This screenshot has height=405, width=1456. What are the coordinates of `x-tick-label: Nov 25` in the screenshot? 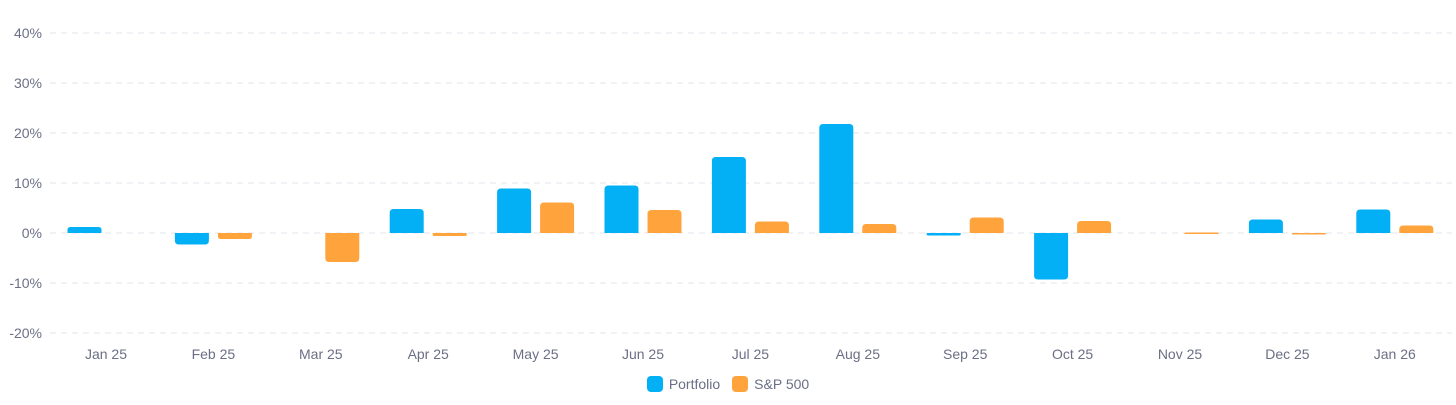 It's located at (1180, 354).